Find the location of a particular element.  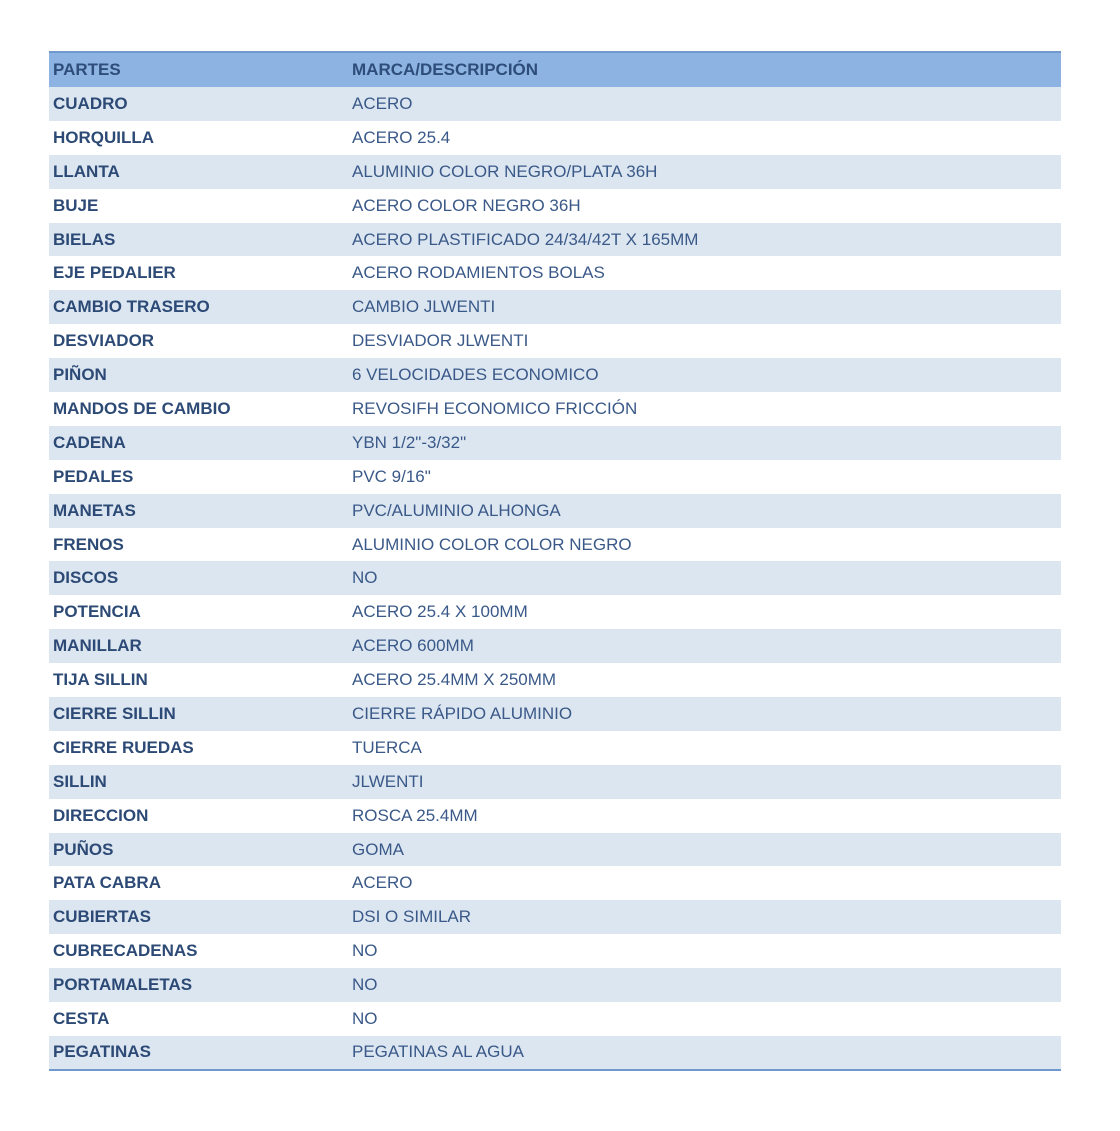

header-parts: PARTES is located at coordinates (87, 69).